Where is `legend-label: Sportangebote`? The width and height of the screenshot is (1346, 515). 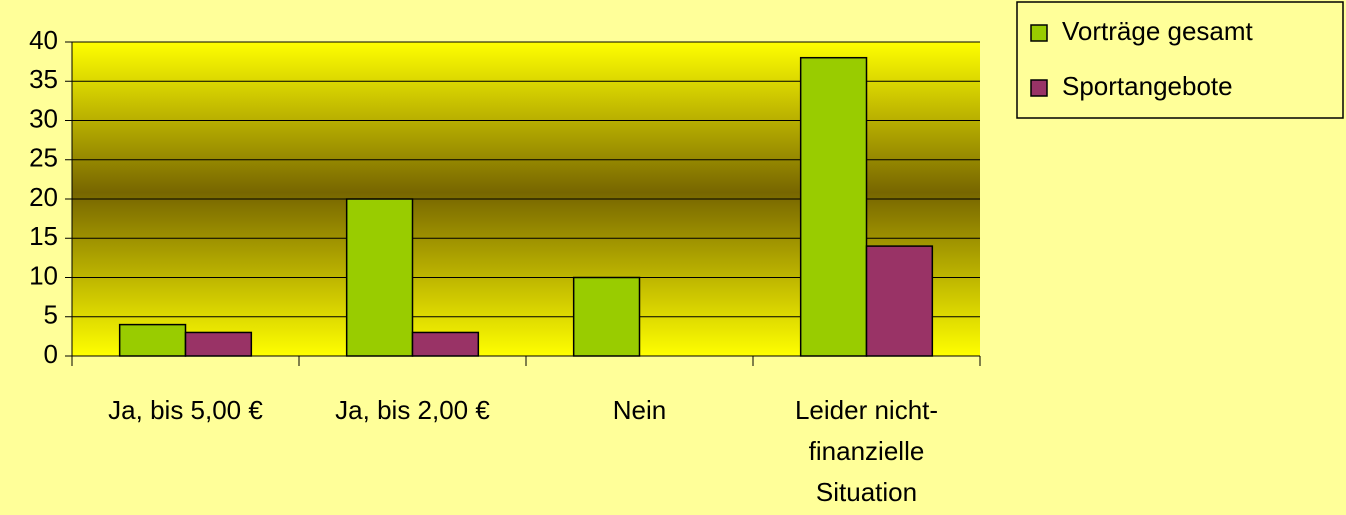
legend-label: Sportangebote is located at coordinates (1147, 86).